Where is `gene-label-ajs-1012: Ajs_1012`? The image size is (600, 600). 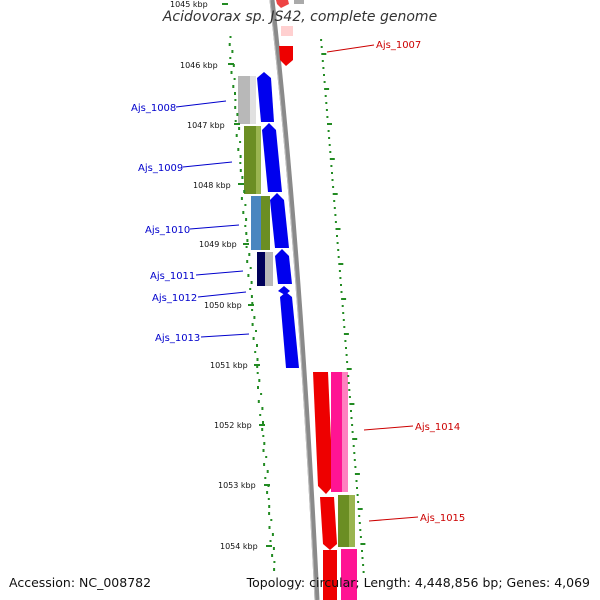 gene-label-ajs-1012: Ajs_1012 is located at coordinates (174, 298).